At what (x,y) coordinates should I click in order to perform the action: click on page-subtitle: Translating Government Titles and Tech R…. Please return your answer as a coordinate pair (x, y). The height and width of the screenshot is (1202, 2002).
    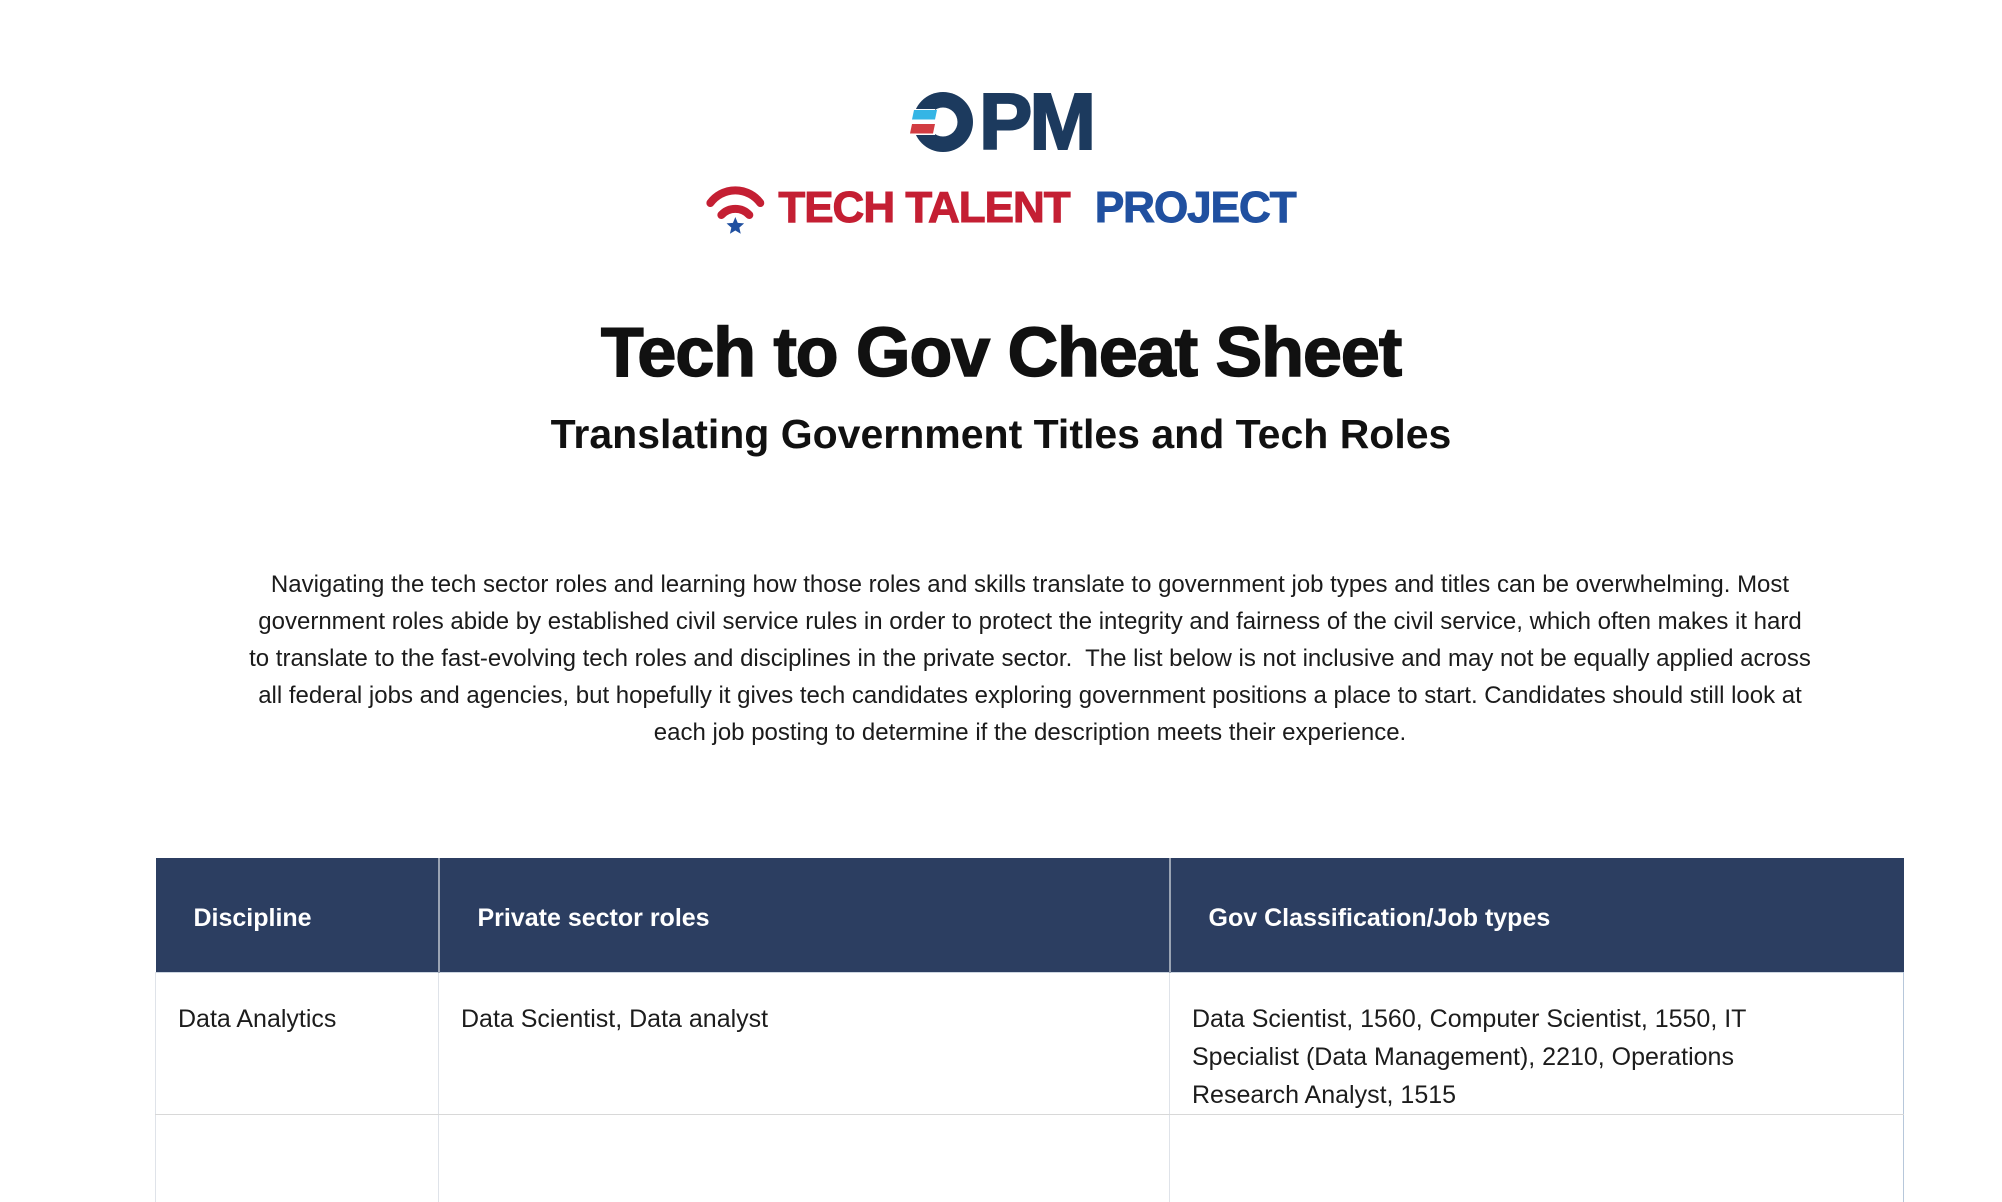
    Looking at the image, I should click on (1001, 434).